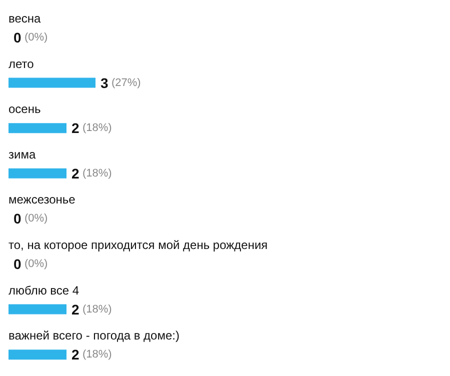 This screenshot has height=376, width=450. I want to click on y-tick-label: весна, so click(25, 19).